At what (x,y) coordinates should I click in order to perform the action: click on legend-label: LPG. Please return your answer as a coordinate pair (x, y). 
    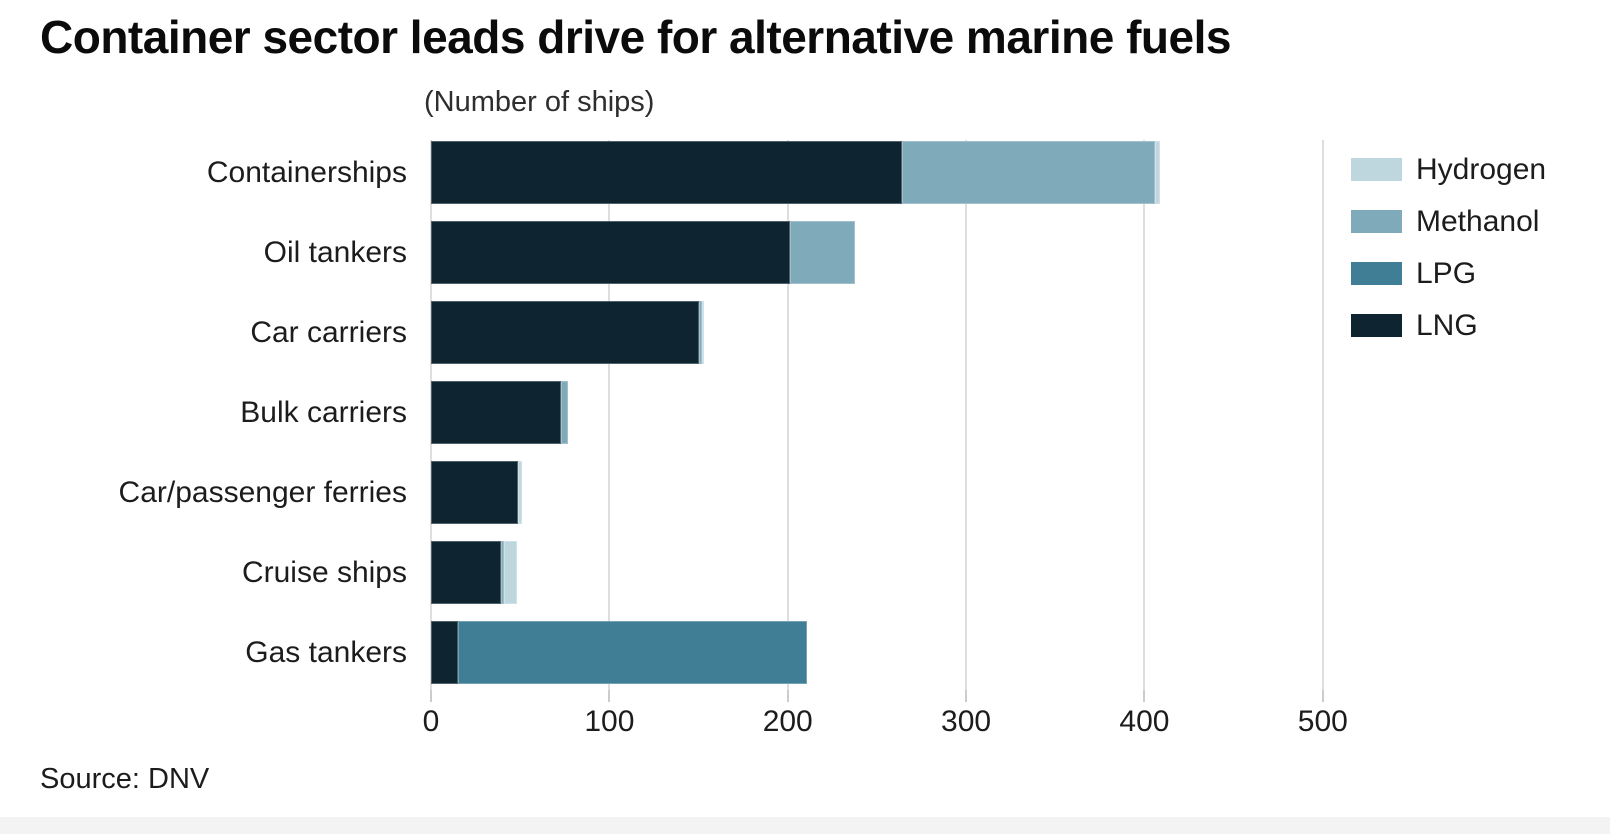
    Looking at the image, I should click on (1446, 273).